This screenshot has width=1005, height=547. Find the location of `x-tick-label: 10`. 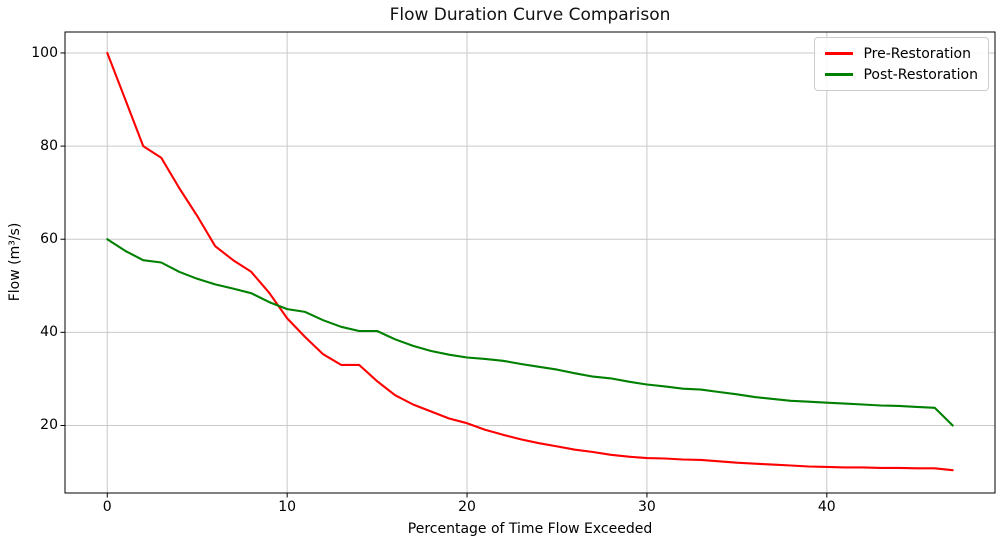

x-tick-label: 10 is located at coordinates (287, 507).